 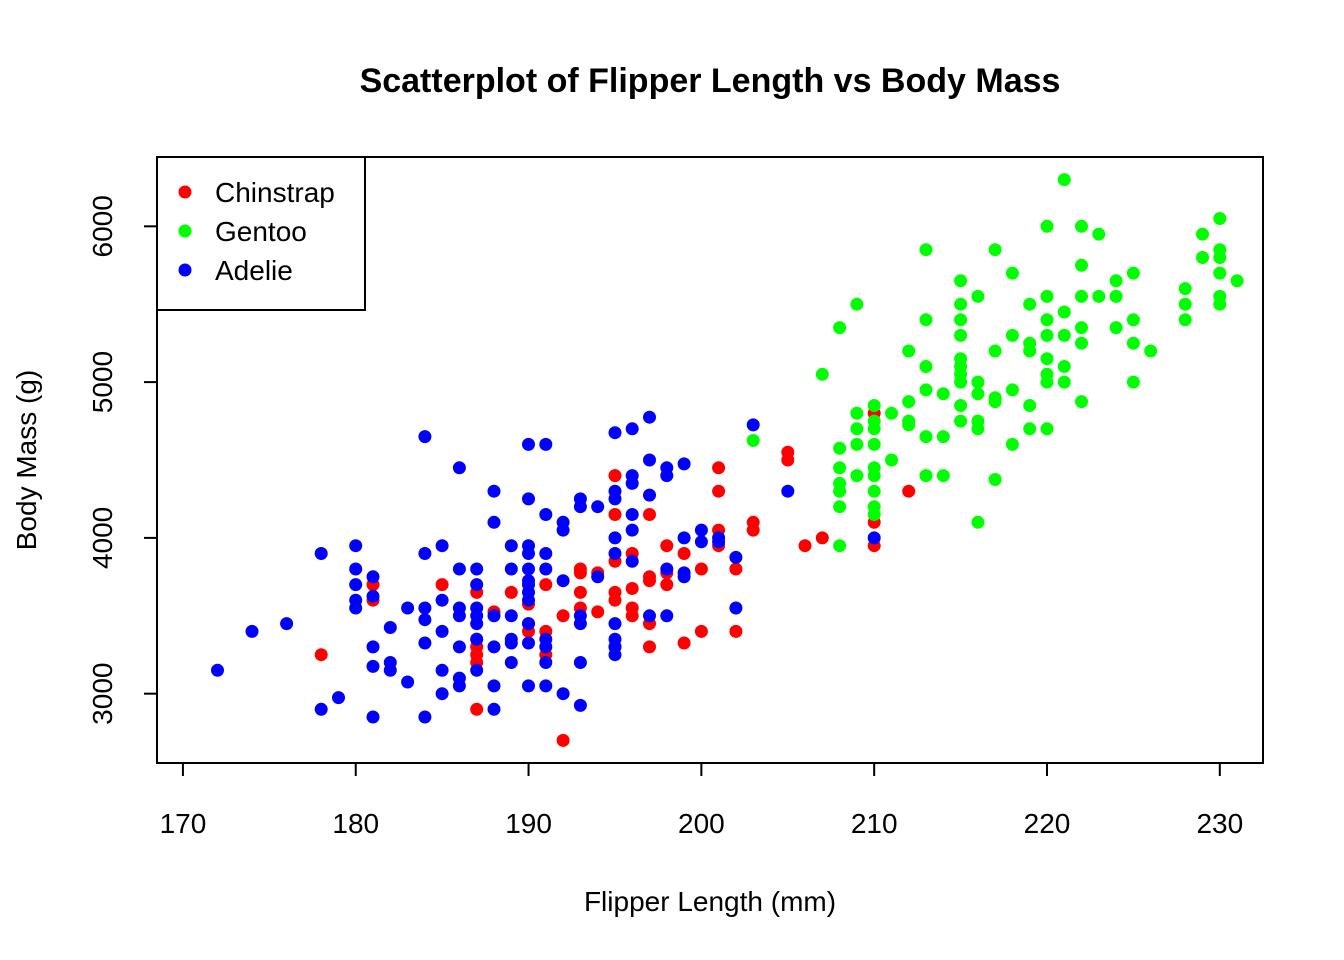 I want to click on x-tick-label: 180, so click(x=355, y=823).